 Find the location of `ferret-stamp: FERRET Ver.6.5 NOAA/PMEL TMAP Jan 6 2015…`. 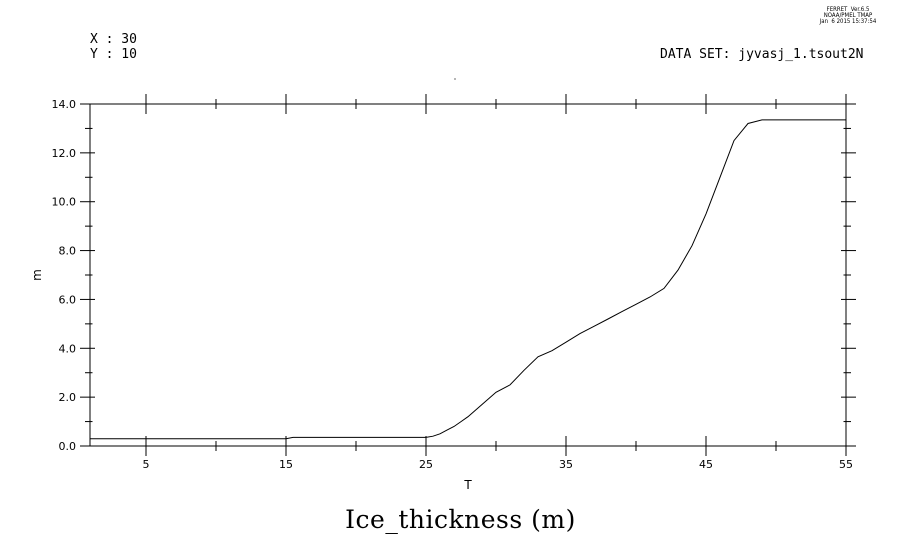

ferret-stamp: FERRET Ver.6.5 NOAA/PMEL TMAP Jan 6 2015… is located at coordinates (848, 16).